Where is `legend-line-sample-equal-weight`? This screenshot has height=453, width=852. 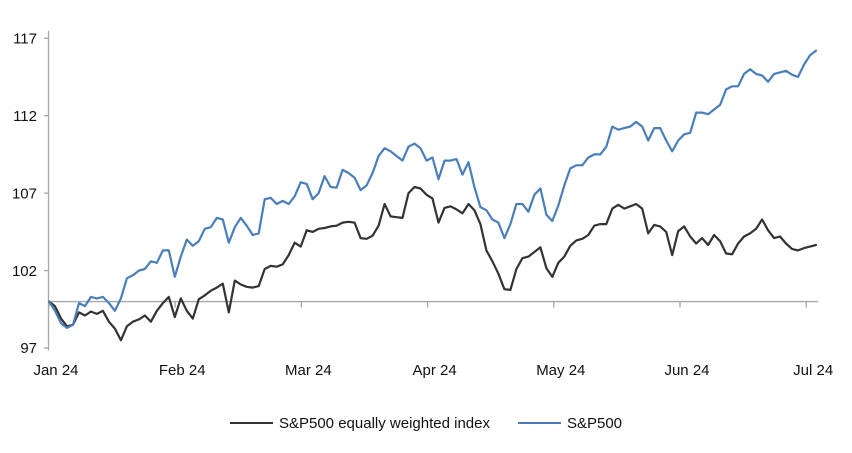
legend-line-sample-equal-weight is located at coordinates (251, 423).